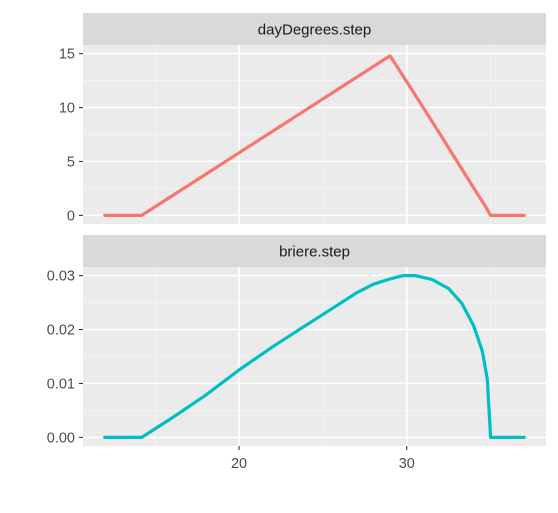  I want to click on facet-strip-label: dayDegrees.step, so click(314, 30).